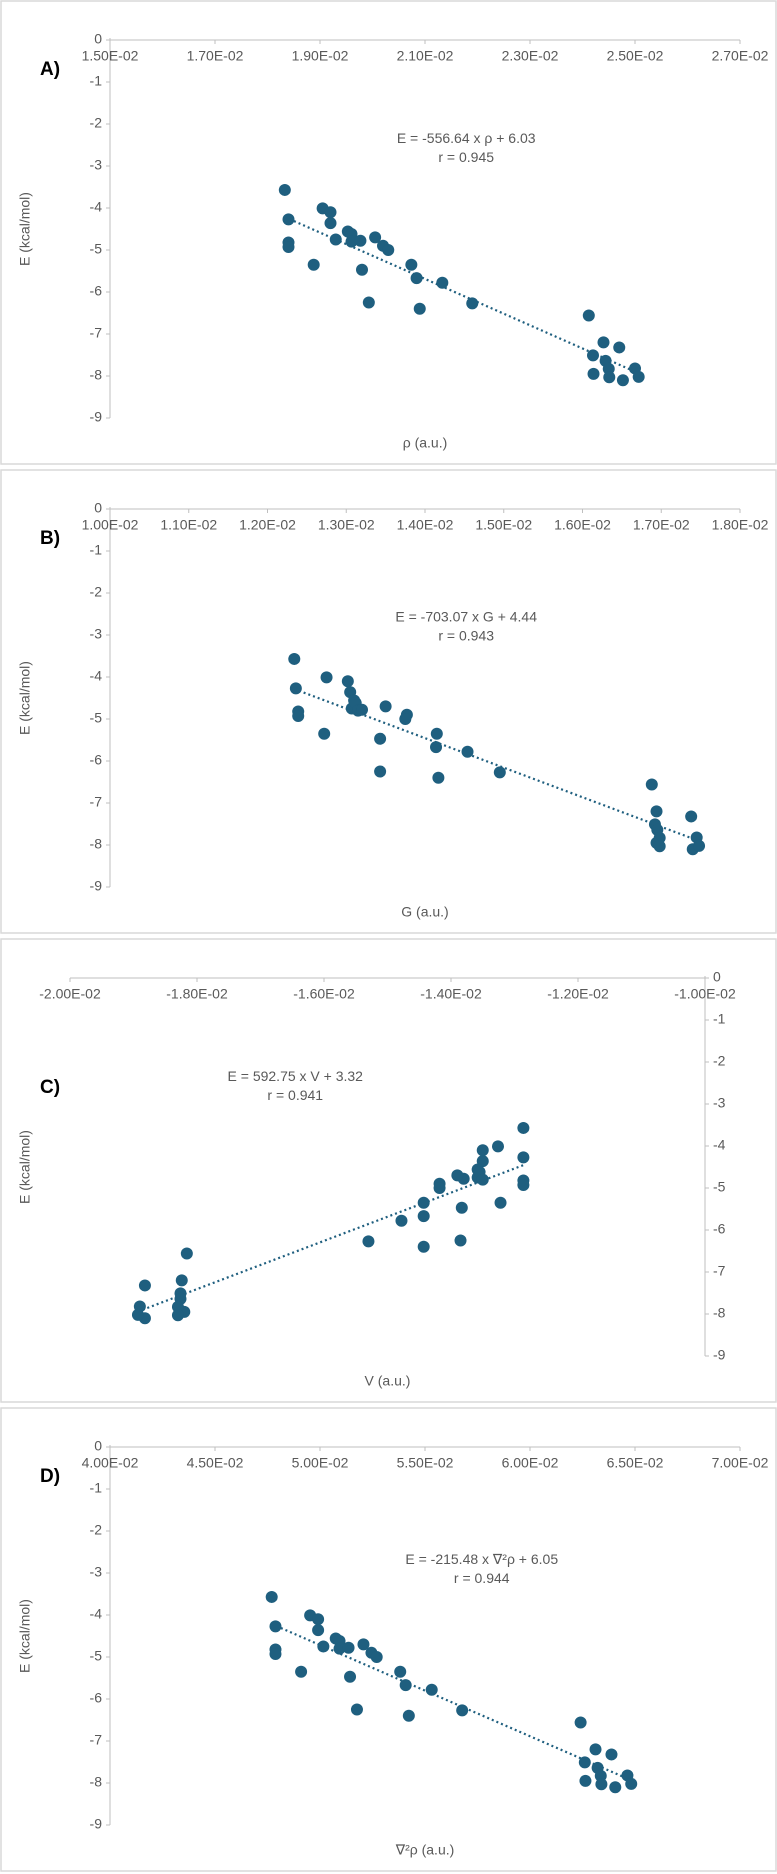 The height and width of the screenshot is (1874, 777). I want to click on x-tick-label: 1.80E-02, so click(740, 525).